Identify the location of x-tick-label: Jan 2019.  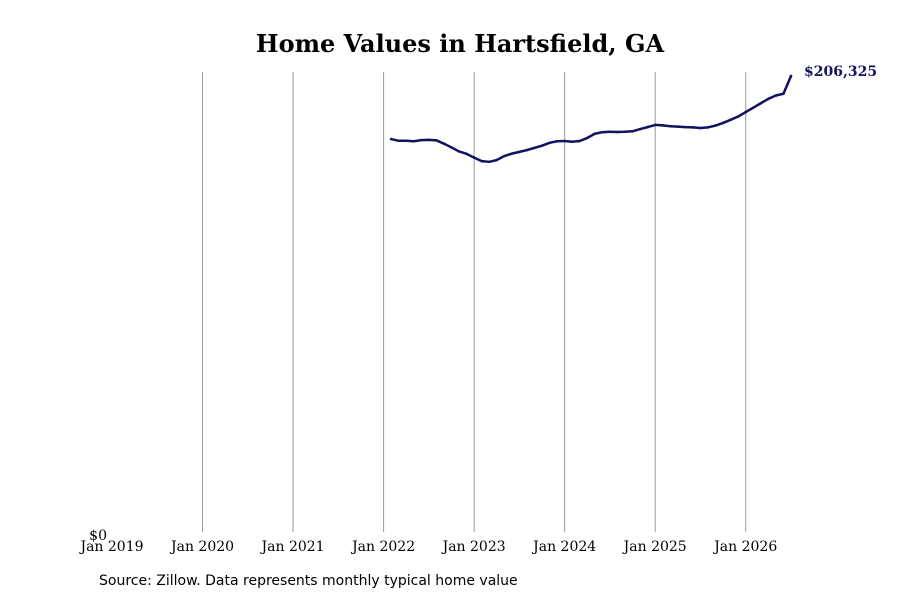
(110, 547).